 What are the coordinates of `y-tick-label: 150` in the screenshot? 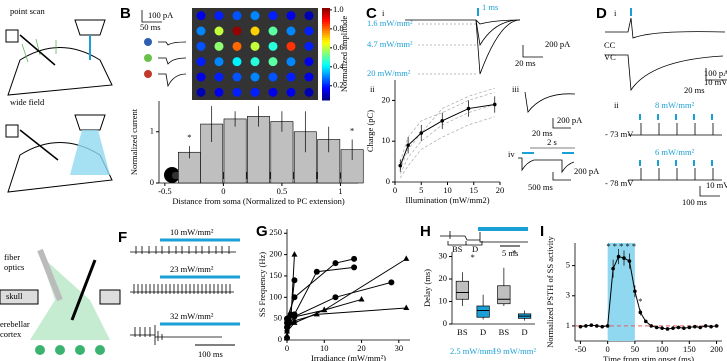 It's located at (275, 275).